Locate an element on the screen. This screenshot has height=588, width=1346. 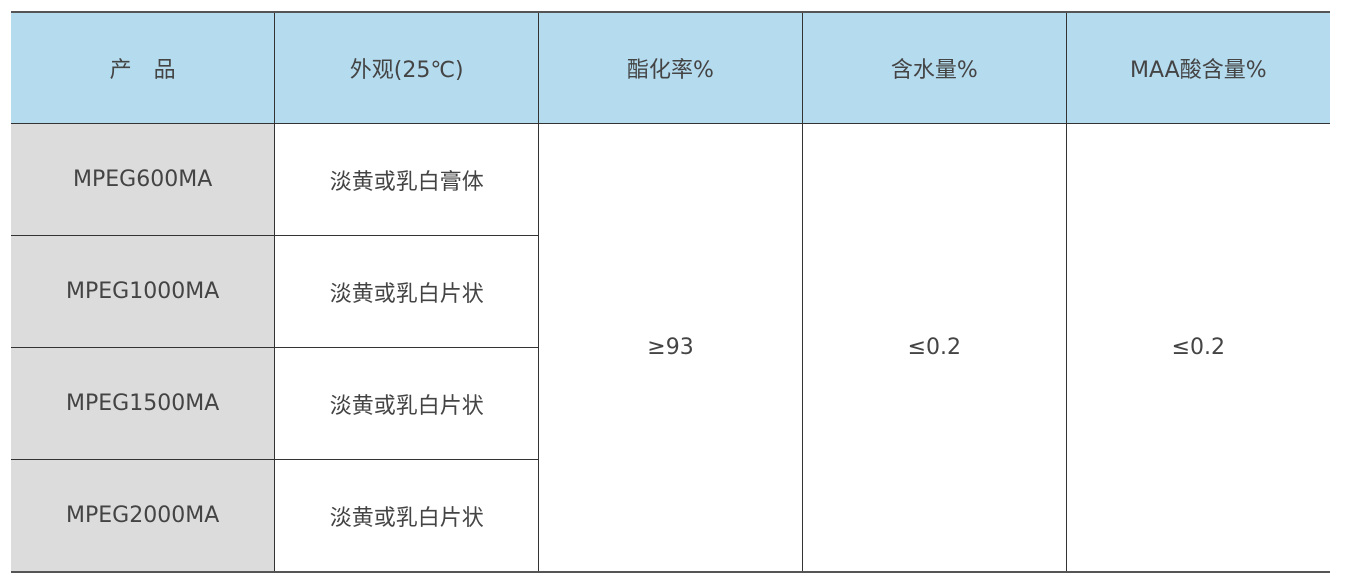
header-appearance: 外观(25℃) is located at coordinates (407, 68).